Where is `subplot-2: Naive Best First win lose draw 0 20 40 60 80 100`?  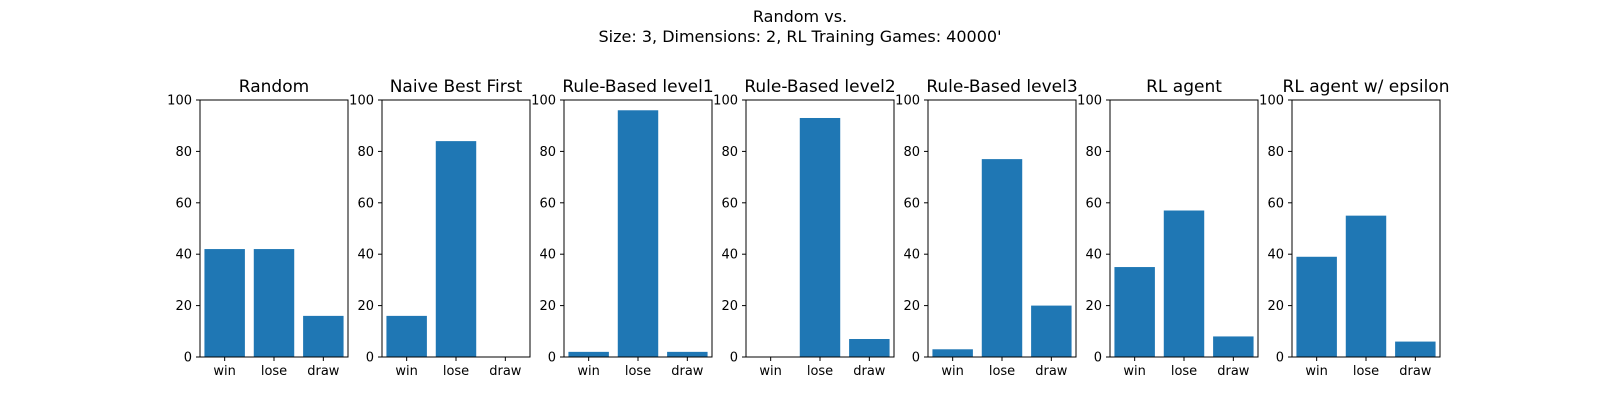 subplot-2: Naive Best First win lose draw 0 20 40 60 80 100 is located at coordinates (440, 228).